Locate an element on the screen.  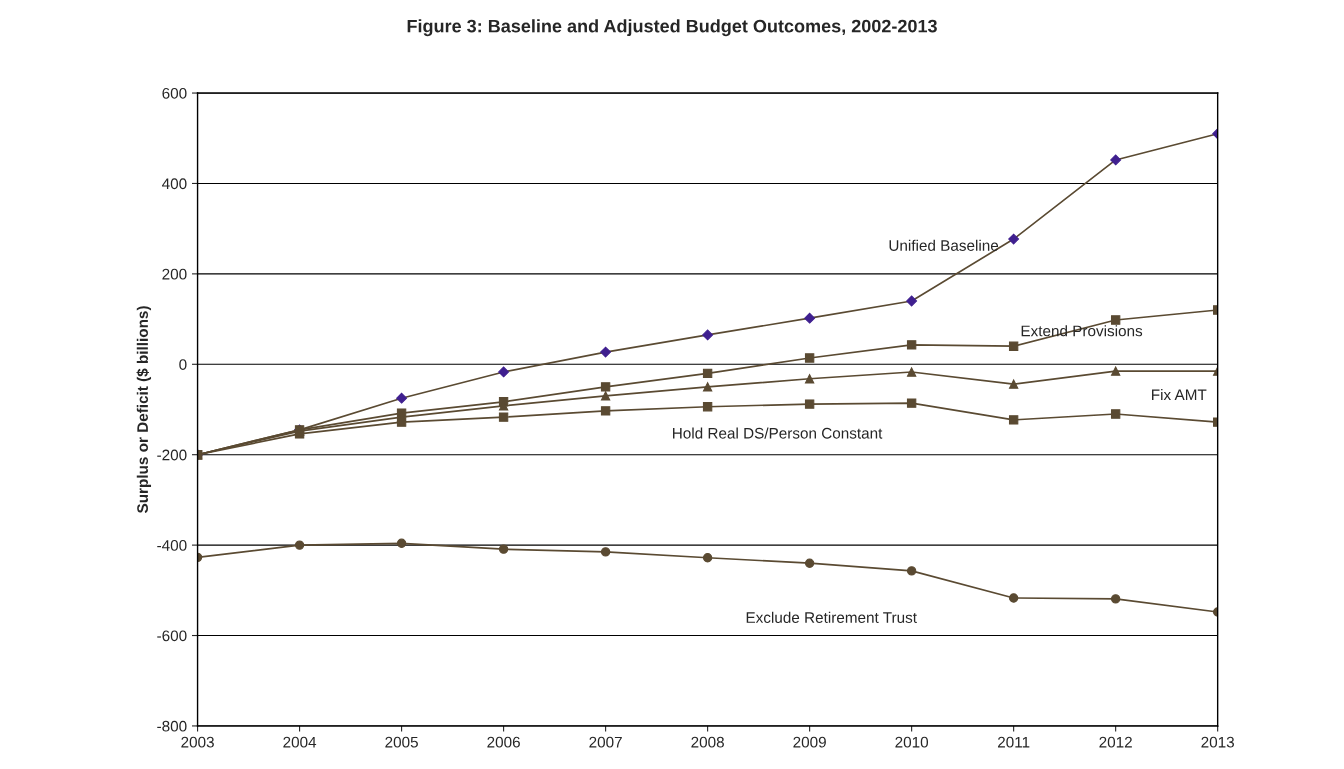
series-label: Unified Baseline is located at coordinates (944, 245).